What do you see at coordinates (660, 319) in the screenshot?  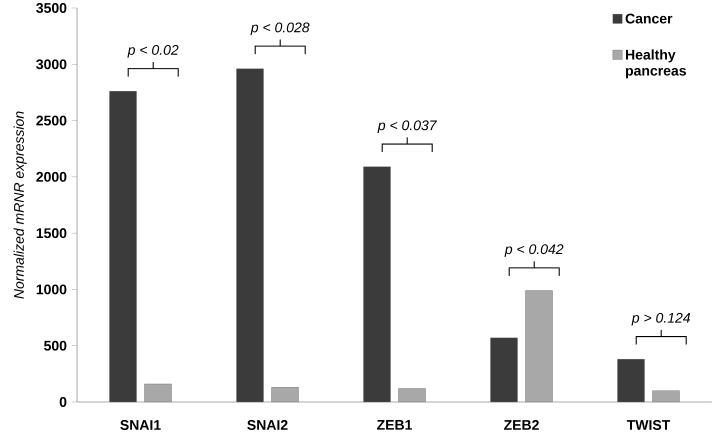 I see `annotation: p > 0.124` at bounding box center [660, 319].